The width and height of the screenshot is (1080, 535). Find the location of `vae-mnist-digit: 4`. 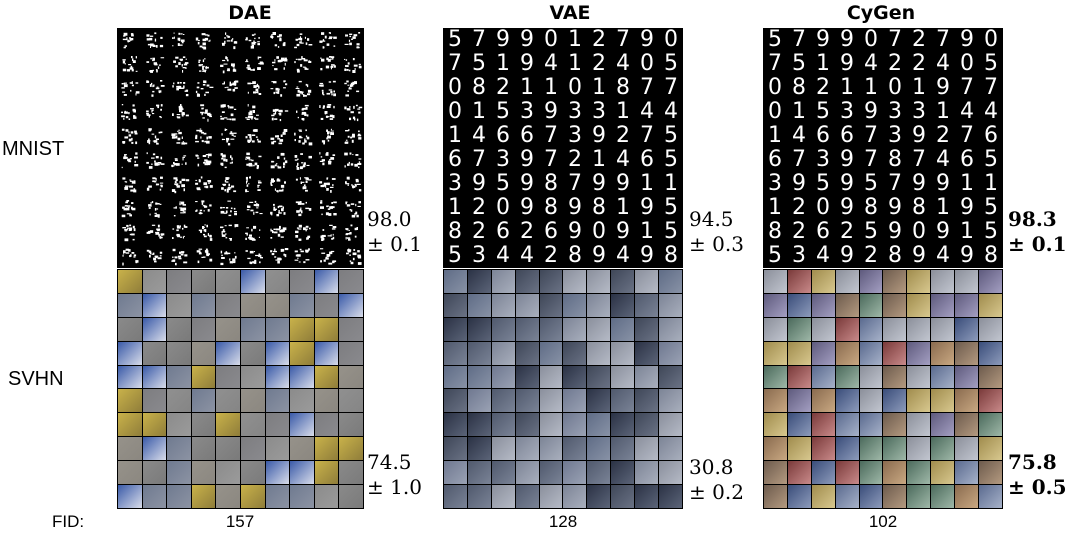

vae-mnist-digit: 4 is located at coordinates (647, 112).